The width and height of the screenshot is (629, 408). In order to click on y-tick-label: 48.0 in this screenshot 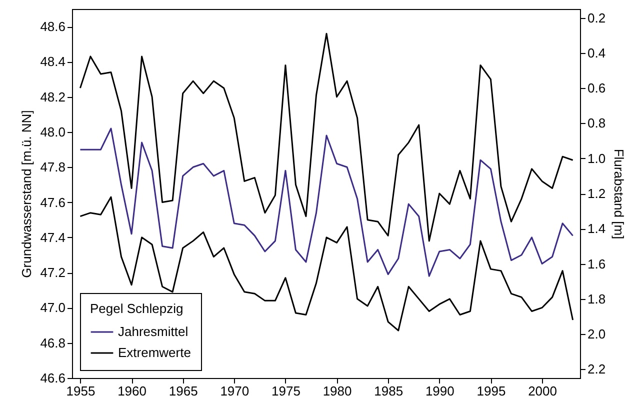, I will do `click(53, 132)`.